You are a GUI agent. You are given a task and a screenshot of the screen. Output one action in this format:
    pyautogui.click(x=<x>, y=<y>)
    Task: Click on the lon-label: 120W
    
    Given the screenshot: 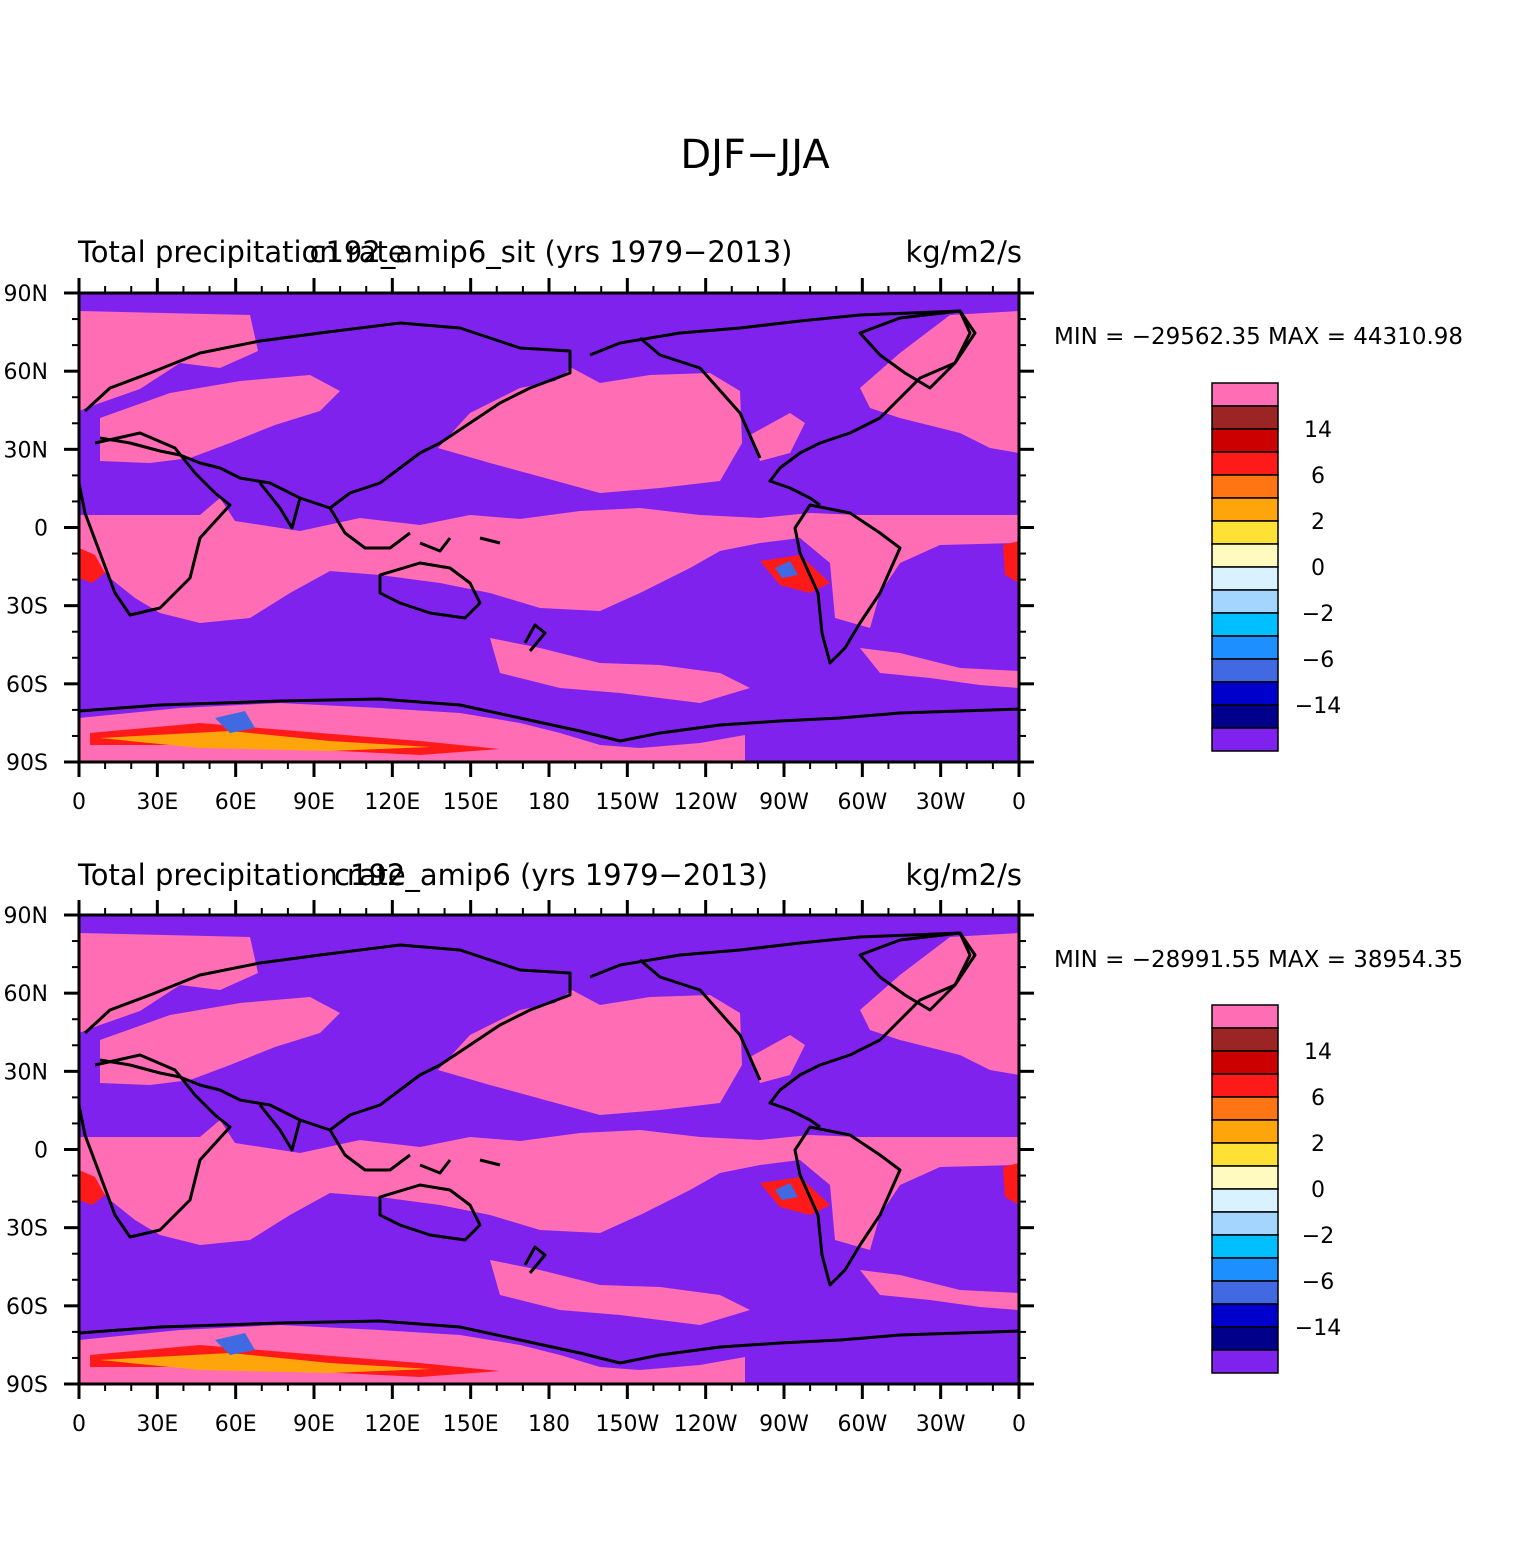 What is the action you would take?
    pyautogui.click(x=706, y=1424)
    